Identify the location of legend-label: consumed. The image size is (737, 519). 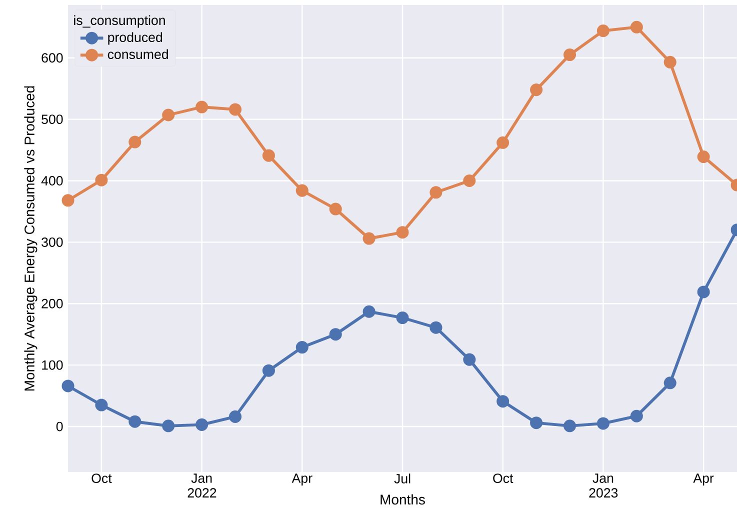
(138, 54).